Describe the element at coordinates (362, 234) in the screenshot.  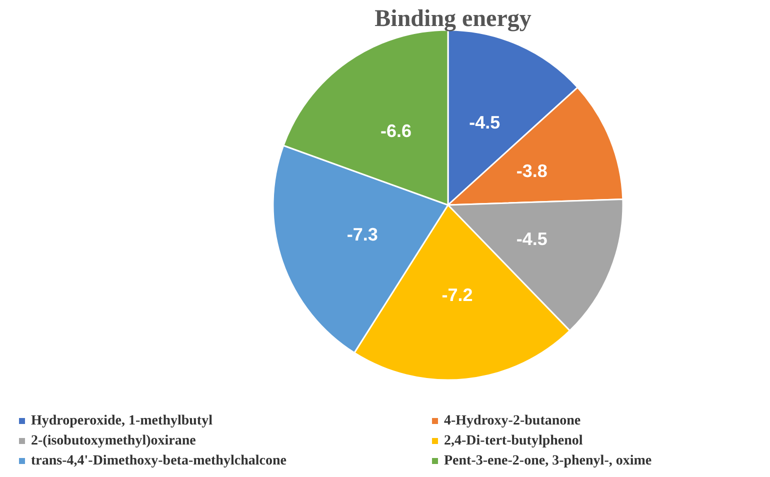
I see `text: -7.3` at that location.